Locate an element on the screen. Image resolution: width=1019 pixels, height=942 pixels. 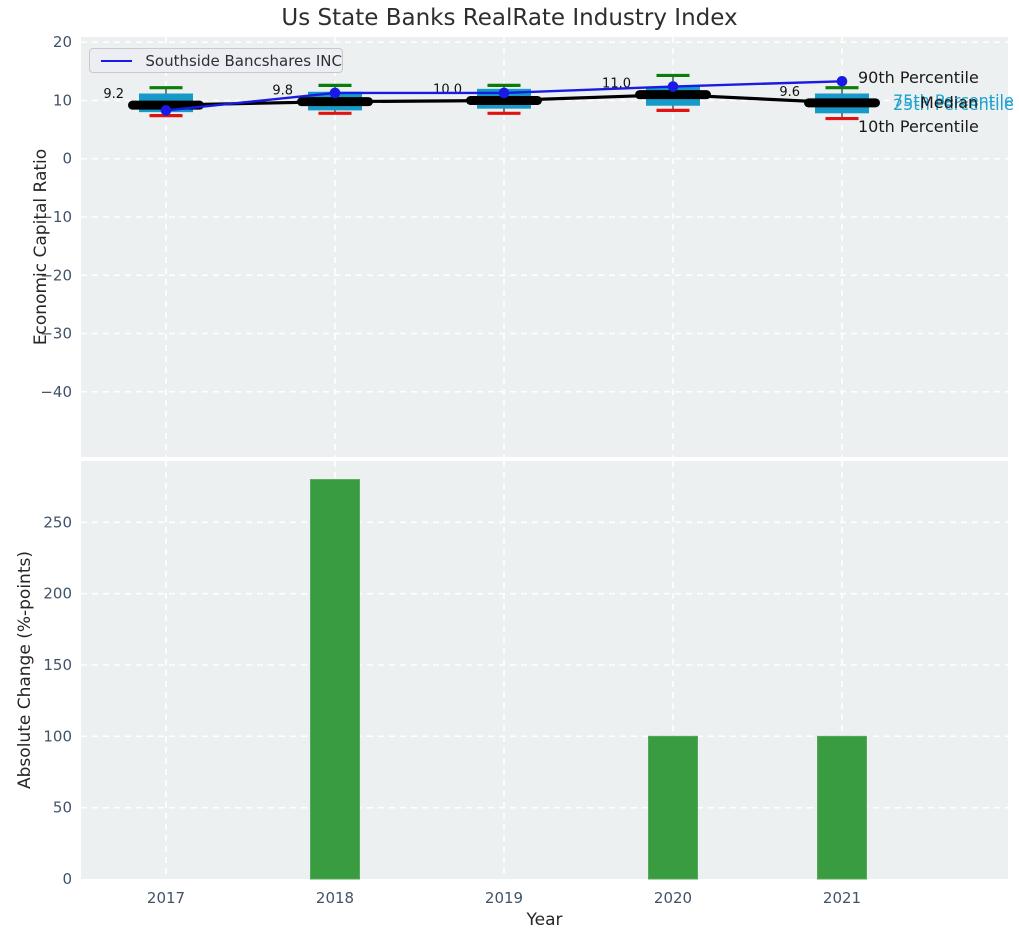
annotation-25th-percentile: 25th Percentile is located at coordinates (953, 104).